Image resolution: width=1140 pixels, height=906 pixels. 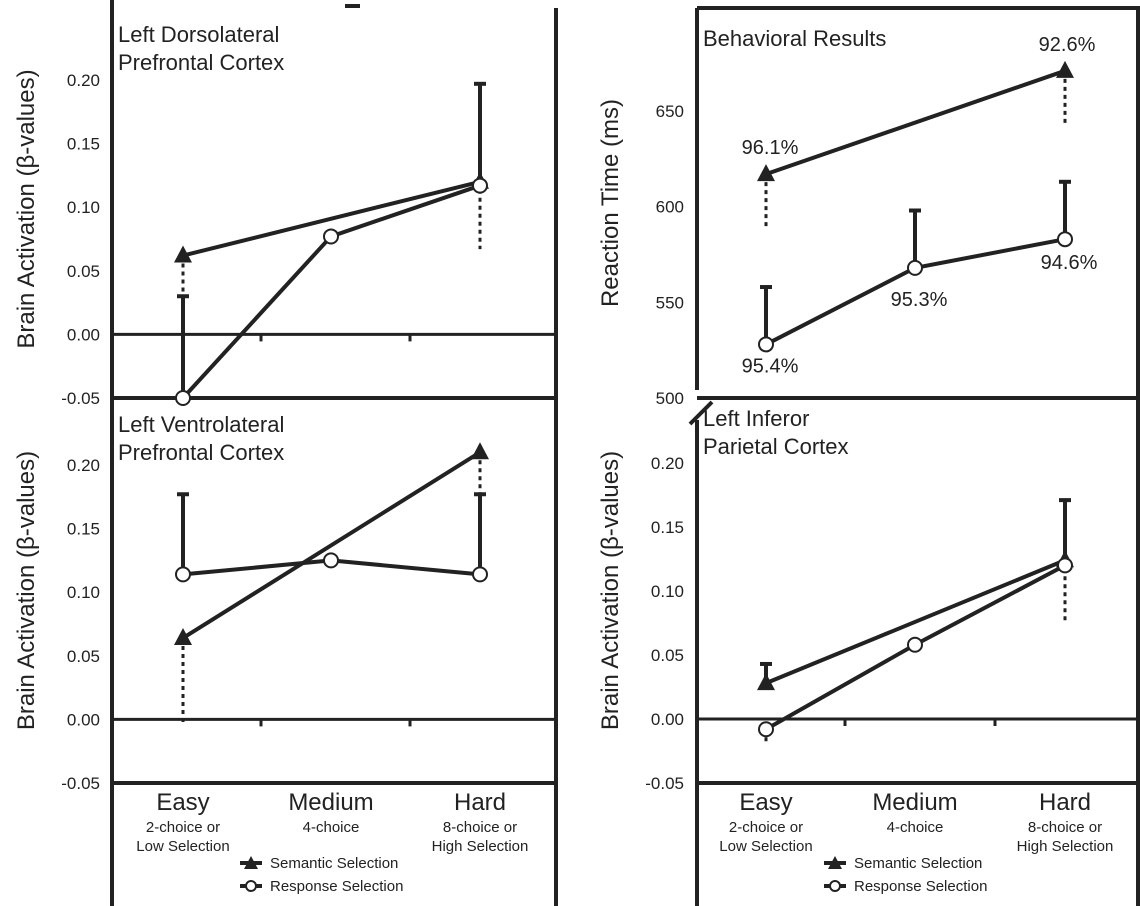 I want to click on panel-title: Left Dorsolateral, so click(x=198, y=34).